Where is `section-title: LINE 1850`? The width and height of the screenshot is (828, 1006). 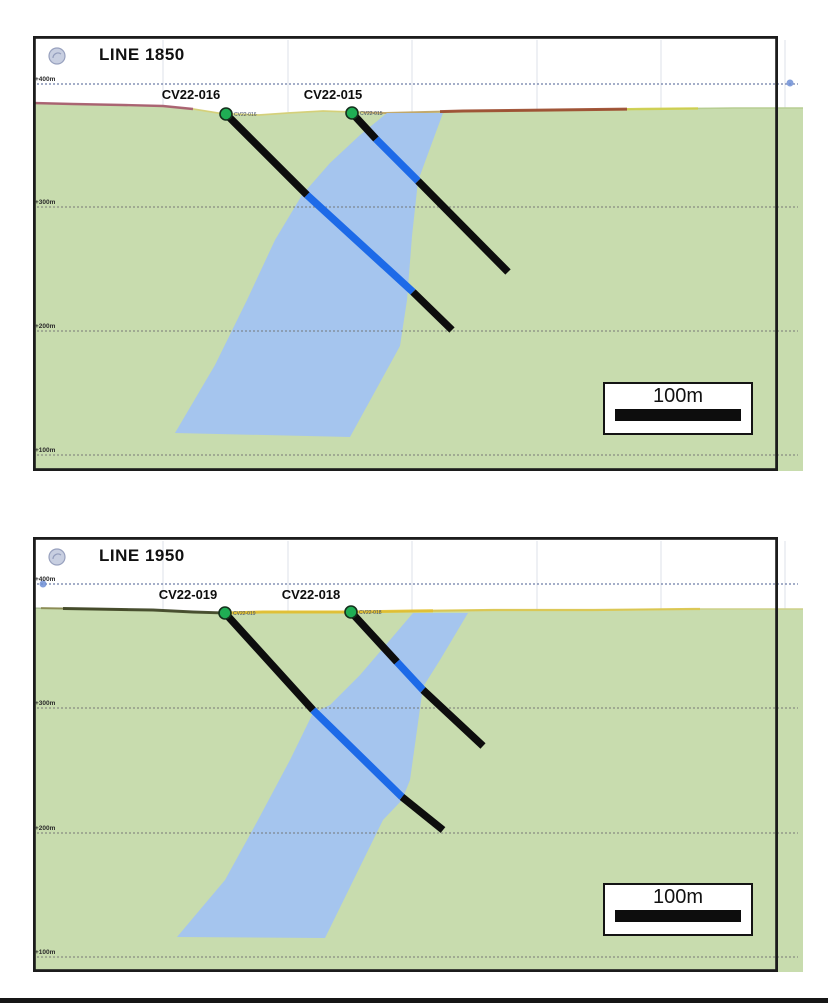 section-title: LINE 1850 is located at coordinates (142, 54).